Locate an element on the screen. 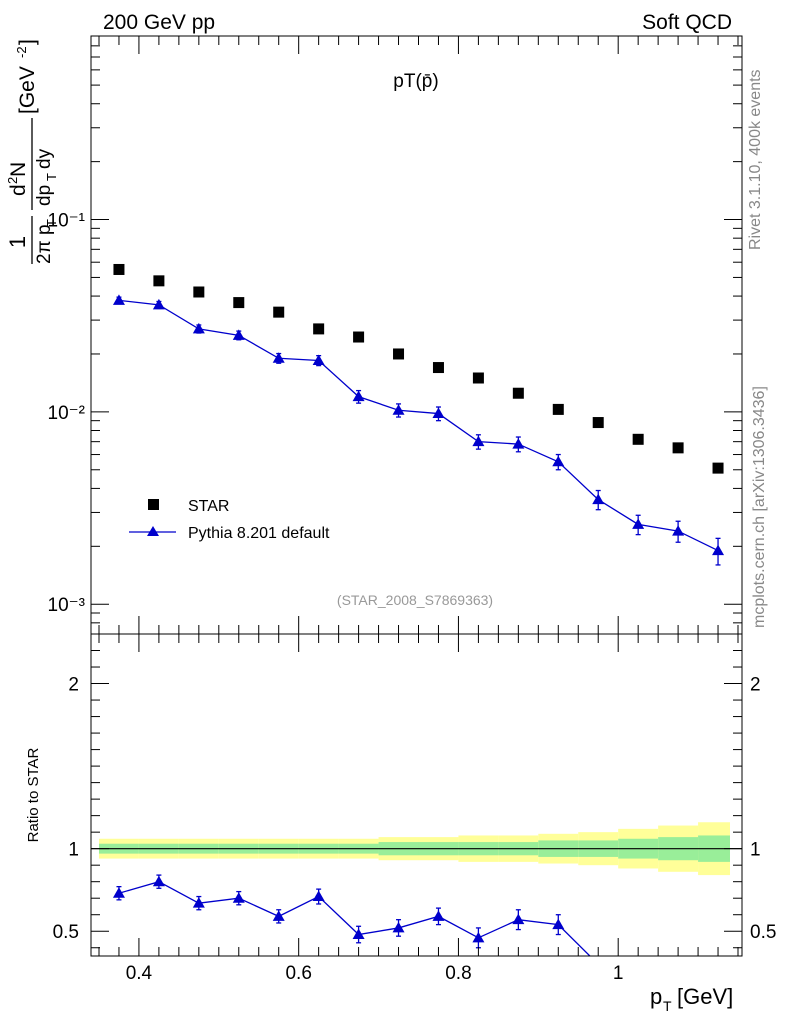 The image size is (786, 1024). x-tick-label: 0.6 is located at coordinates (298, 973).